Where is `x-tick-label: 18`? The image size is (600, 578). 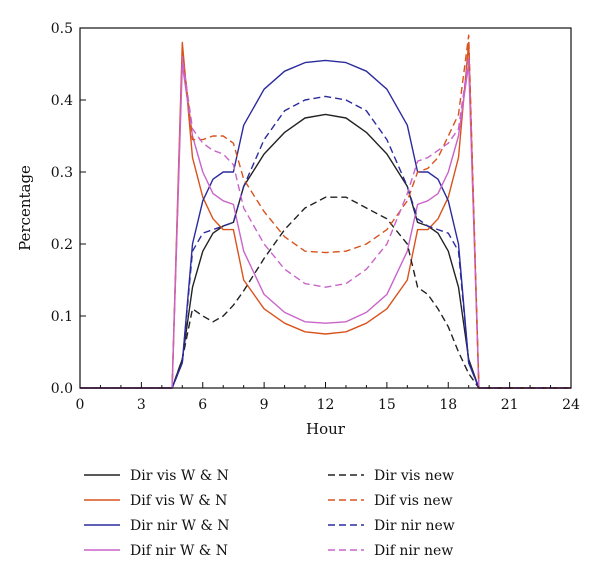 x-tick-label: 18 is located at coordinates (448, 405).